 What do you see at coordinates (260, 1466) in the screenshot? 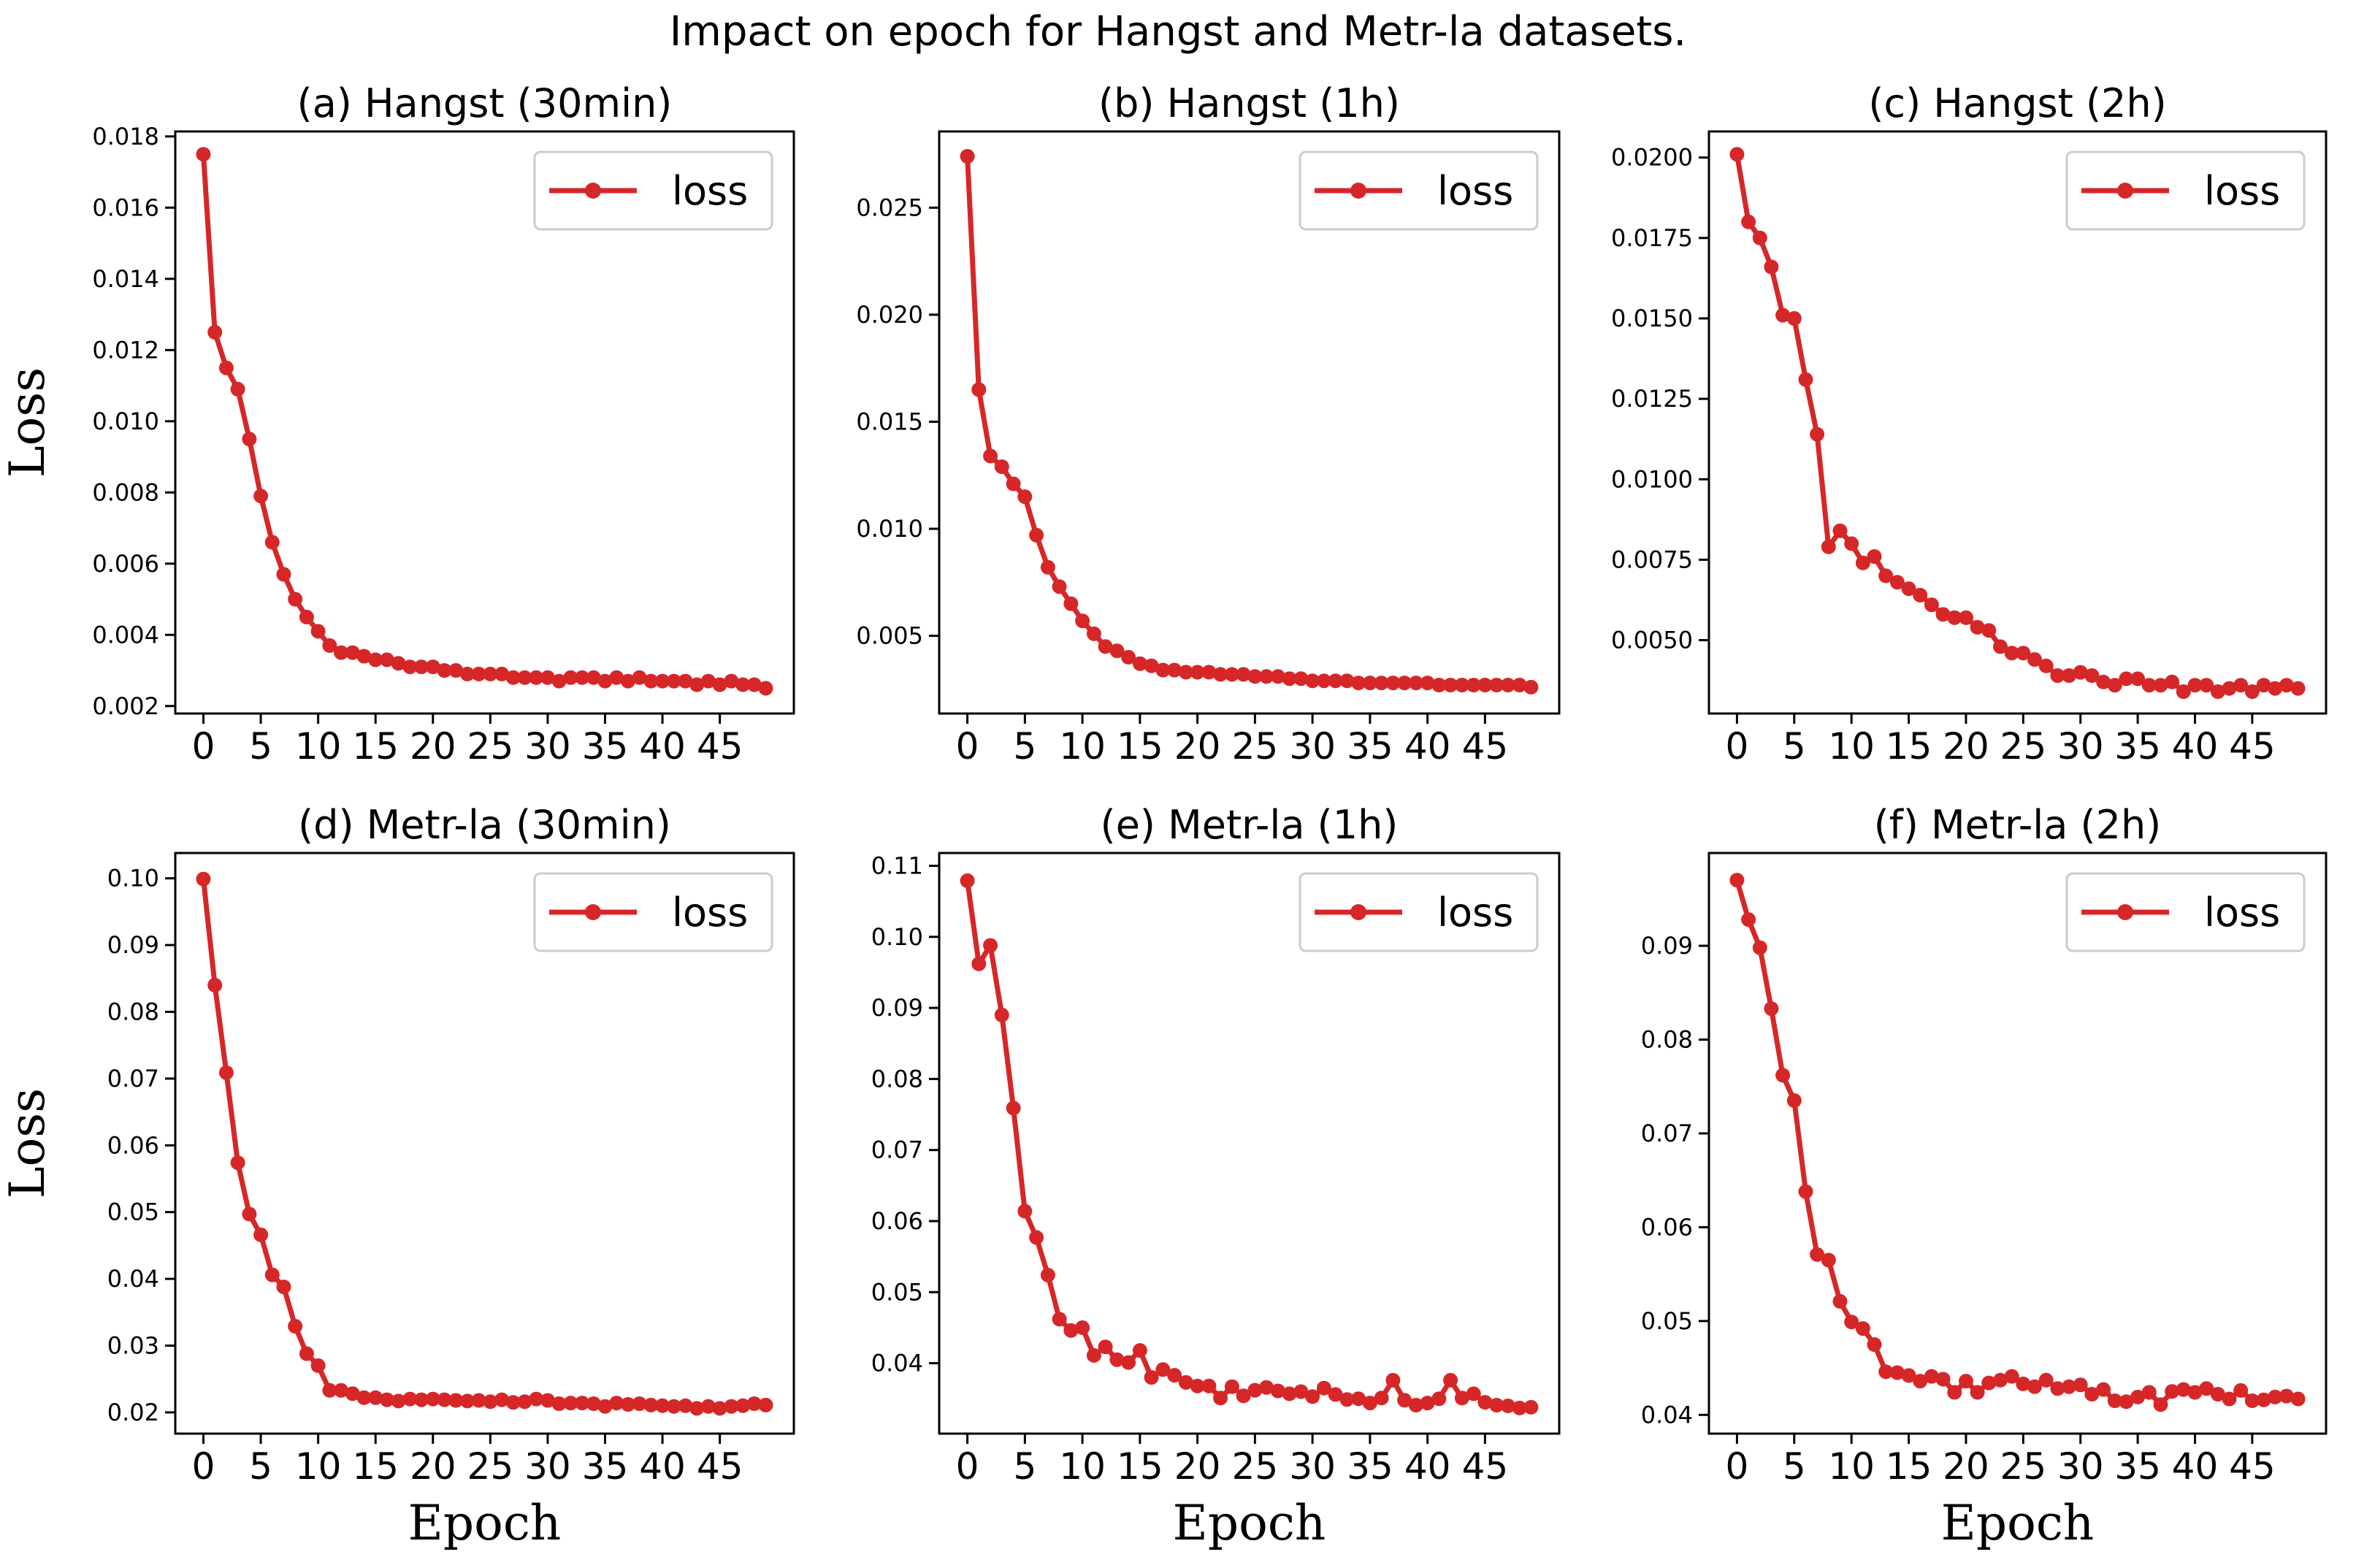
I see `x-tick-label: 5` at bounding box center [260, 1466].